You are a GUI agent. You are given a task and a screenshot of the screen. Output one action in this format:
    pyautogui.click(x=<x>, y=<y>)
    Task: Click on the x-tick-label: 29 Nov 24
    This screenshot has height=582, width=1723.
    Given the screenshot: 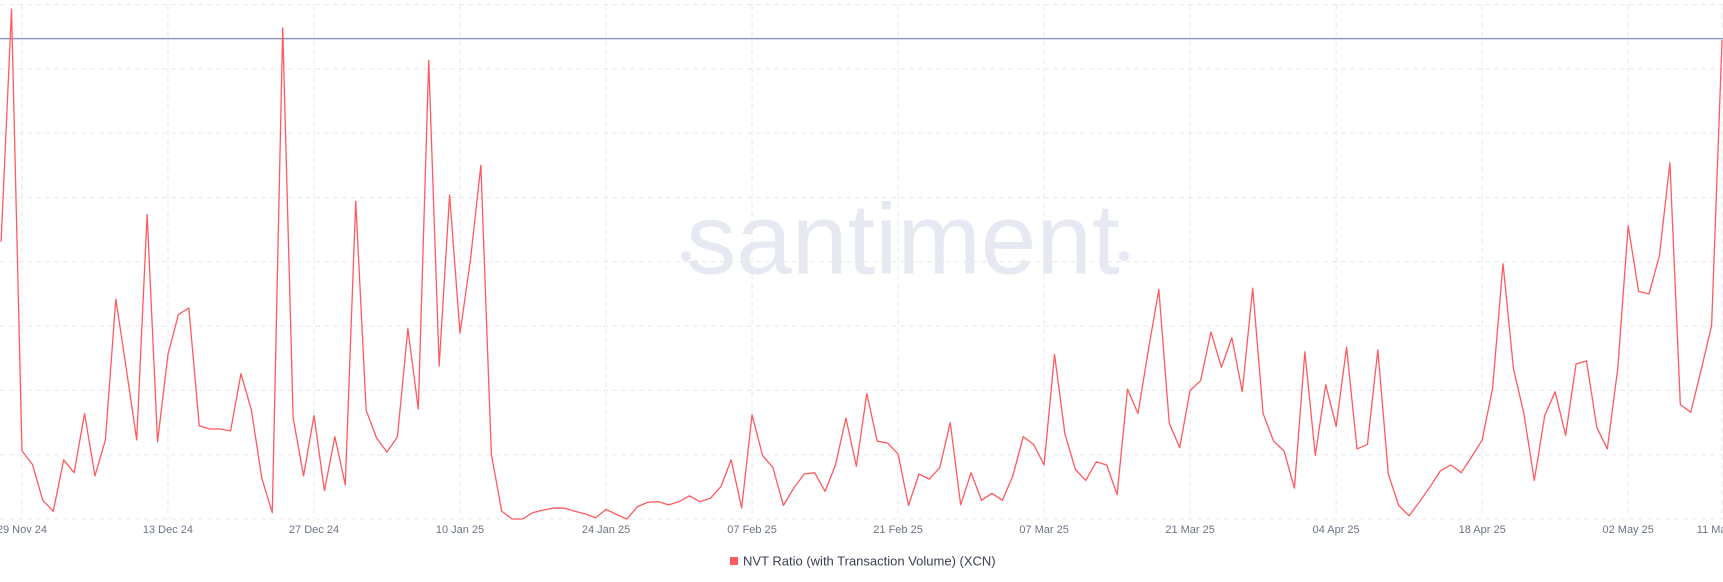 What is the action you would take?
    pyautogui.click(x=23, y=530)
    